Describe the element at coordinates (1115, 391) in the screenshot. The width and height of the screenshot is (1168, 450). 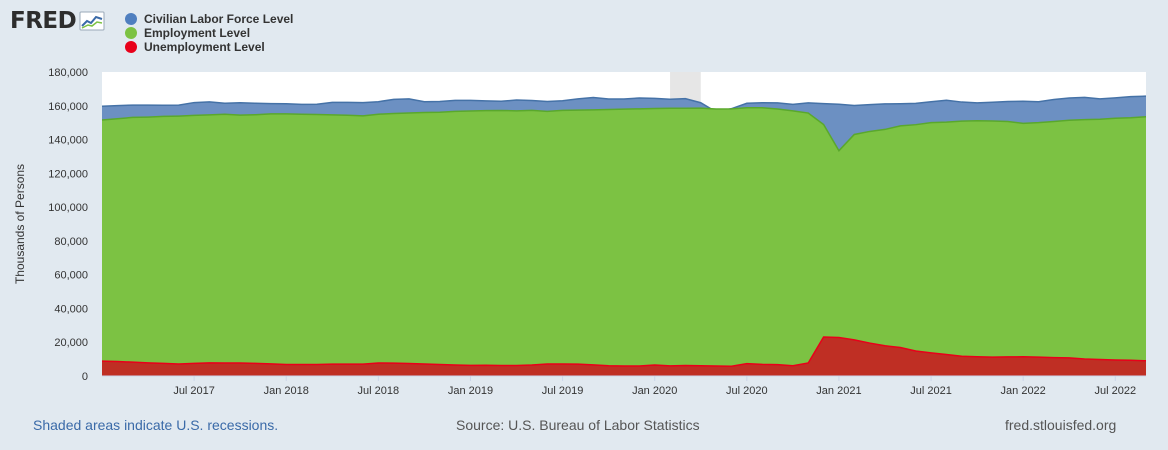
I see `x-tick-label: Jul 2022` at that location.